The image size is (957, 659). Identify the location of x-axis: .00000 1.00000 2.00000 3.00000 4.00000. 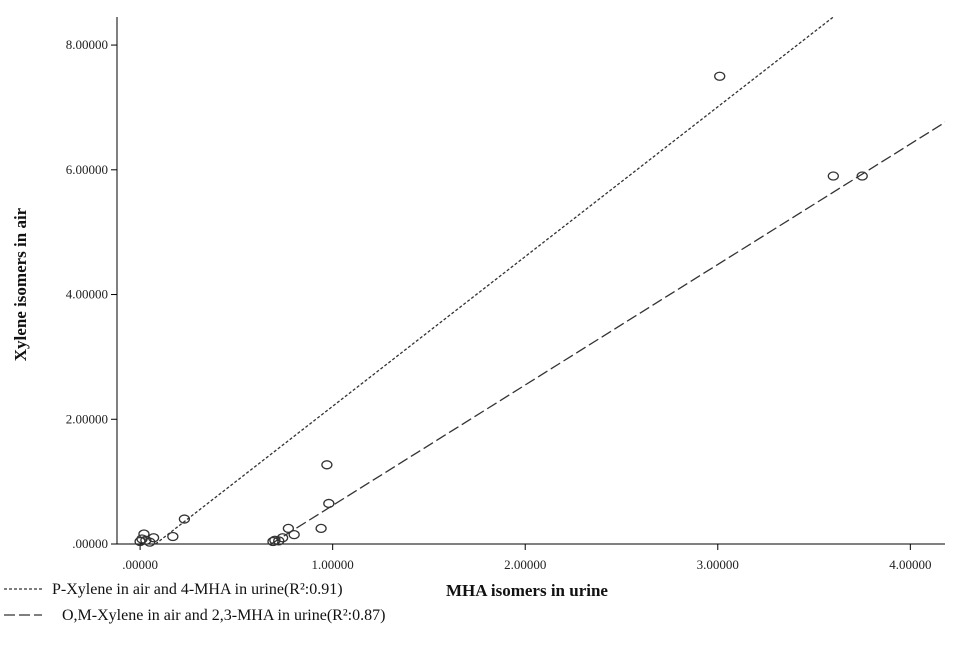
(526, 558).